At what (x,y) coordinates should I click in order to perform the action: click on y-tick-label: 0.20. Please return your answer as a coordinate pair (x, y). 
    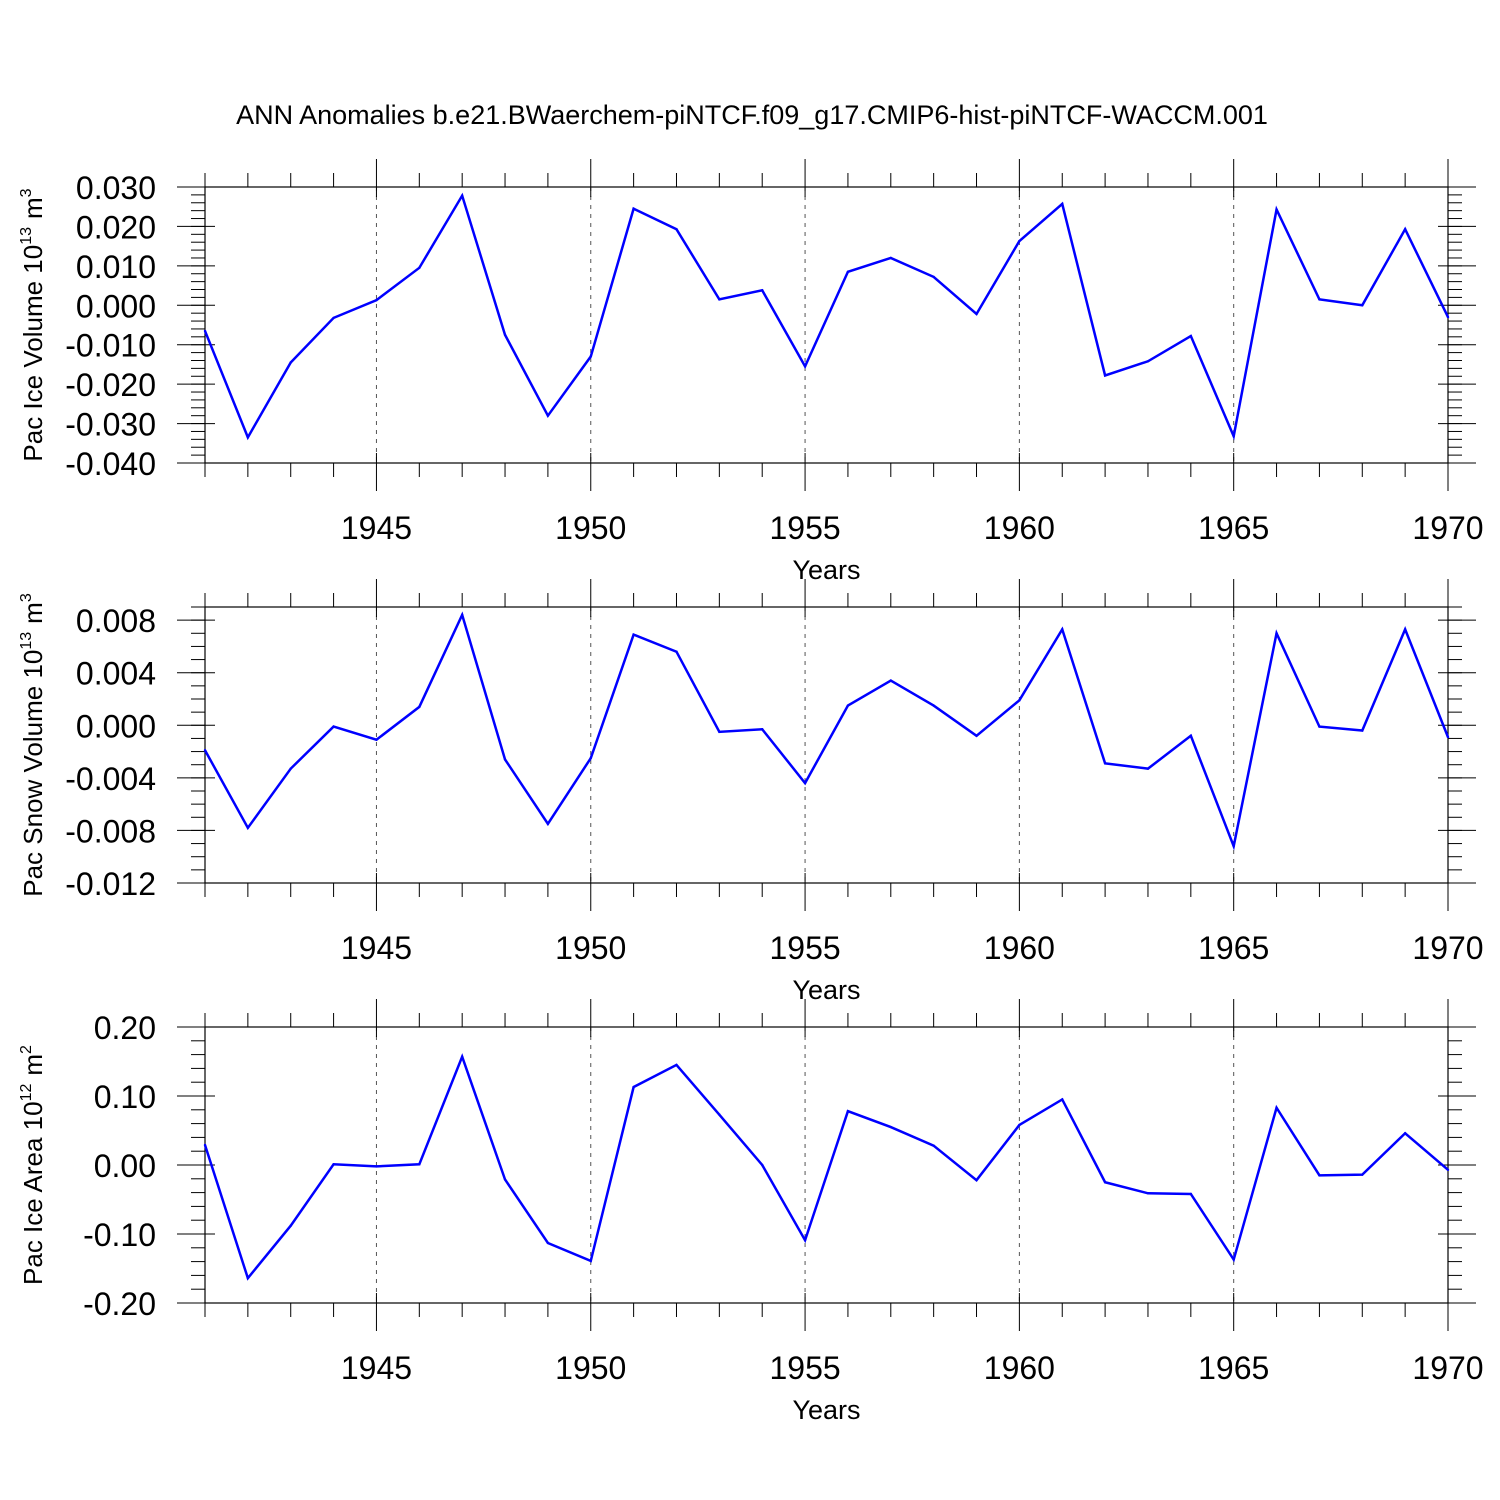
    Looking at the image, I should click on (125, 1028).